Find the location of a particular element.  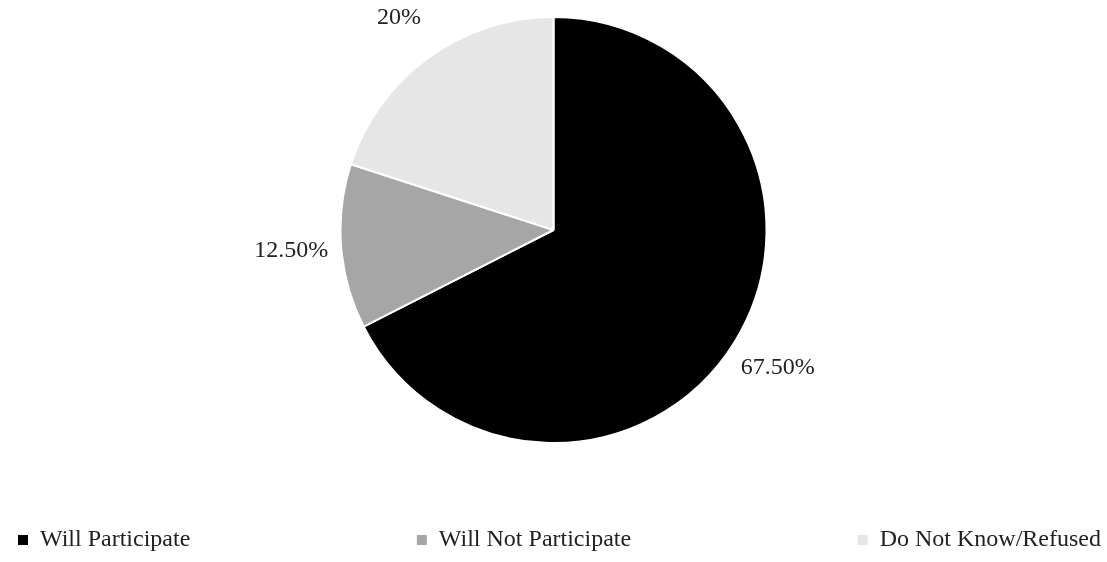

legend-label: Do Not Know/Refused is located at coordinates (990, 538).